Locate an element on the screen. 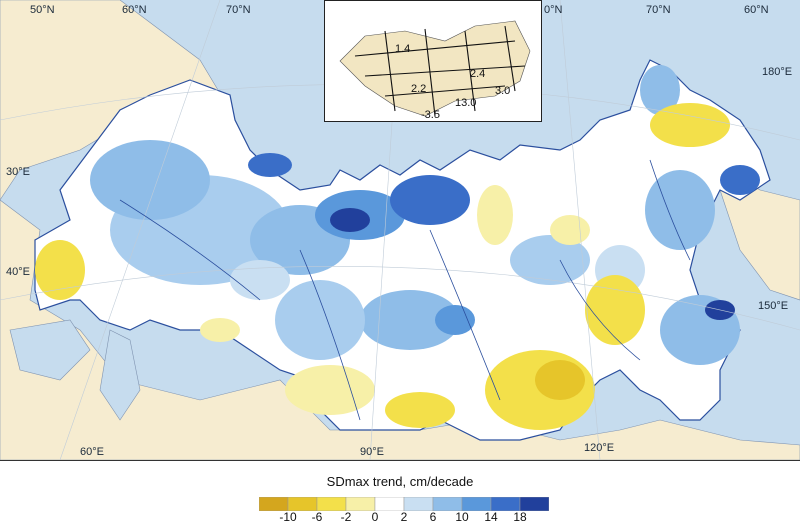 The height and width of the screenshot is (524, 800). legend-tick-label: -10 is located at coordinates (288, 517).